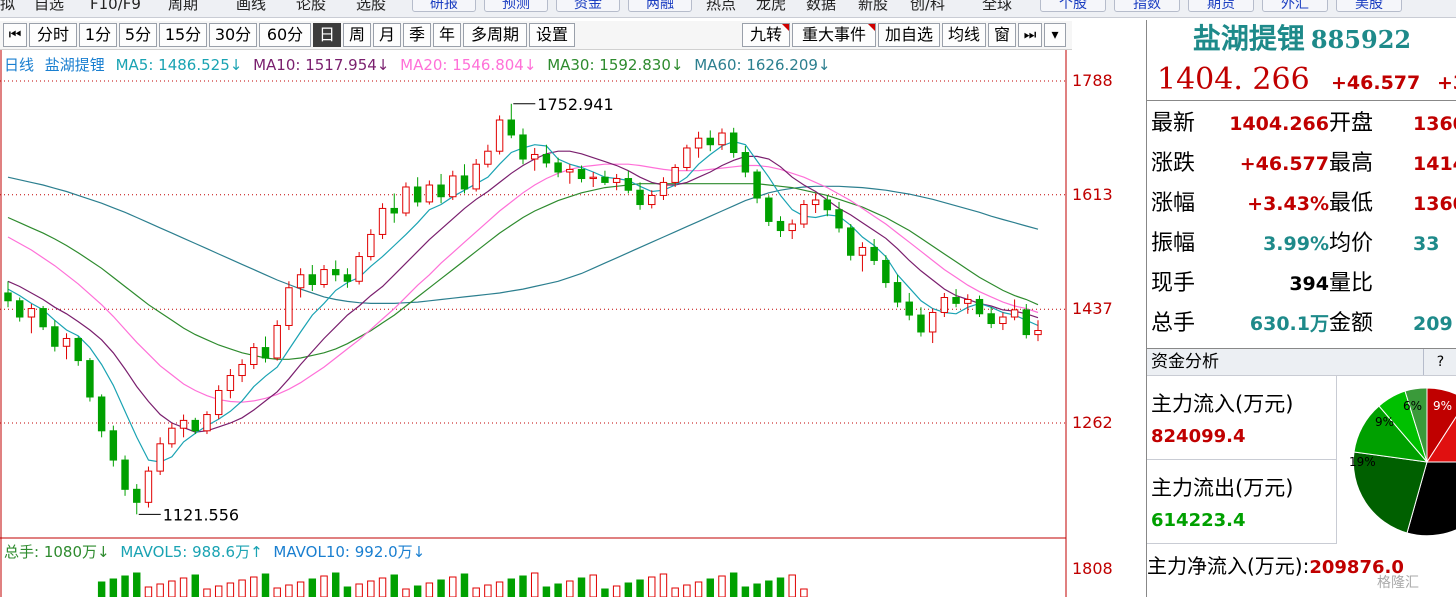  Describe the element at coordinates (311, 6) in the screenshot. I see `nav-item-discuss: 论股` at that location.